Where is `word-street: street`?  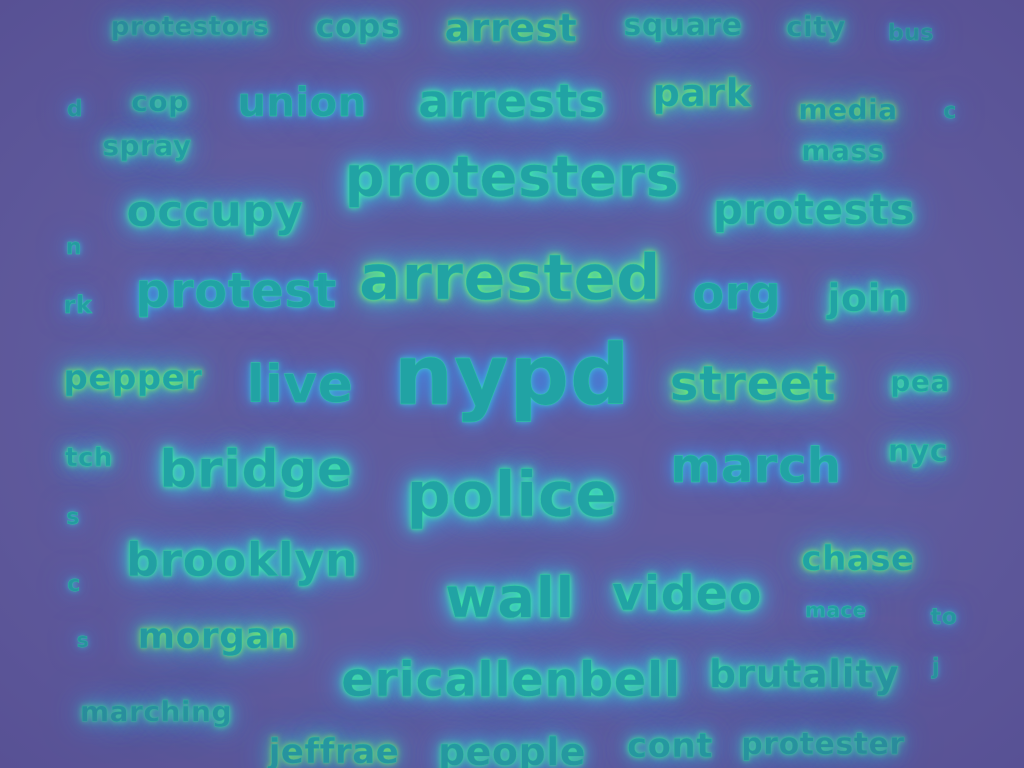 word-street: street is located at coordinates (753, 384).